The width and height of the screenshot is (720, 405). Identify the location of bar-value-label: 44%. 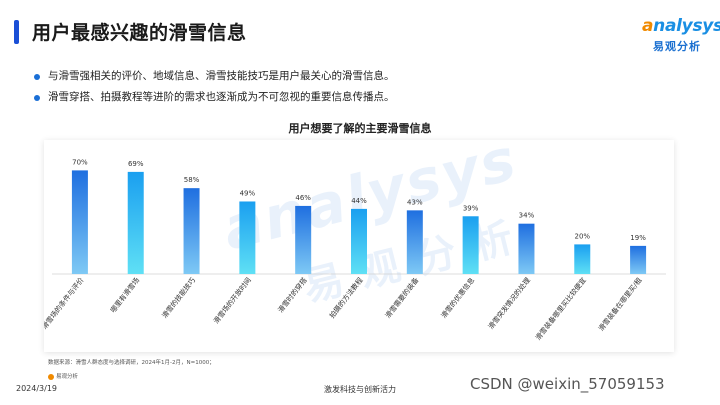
(359, 201).